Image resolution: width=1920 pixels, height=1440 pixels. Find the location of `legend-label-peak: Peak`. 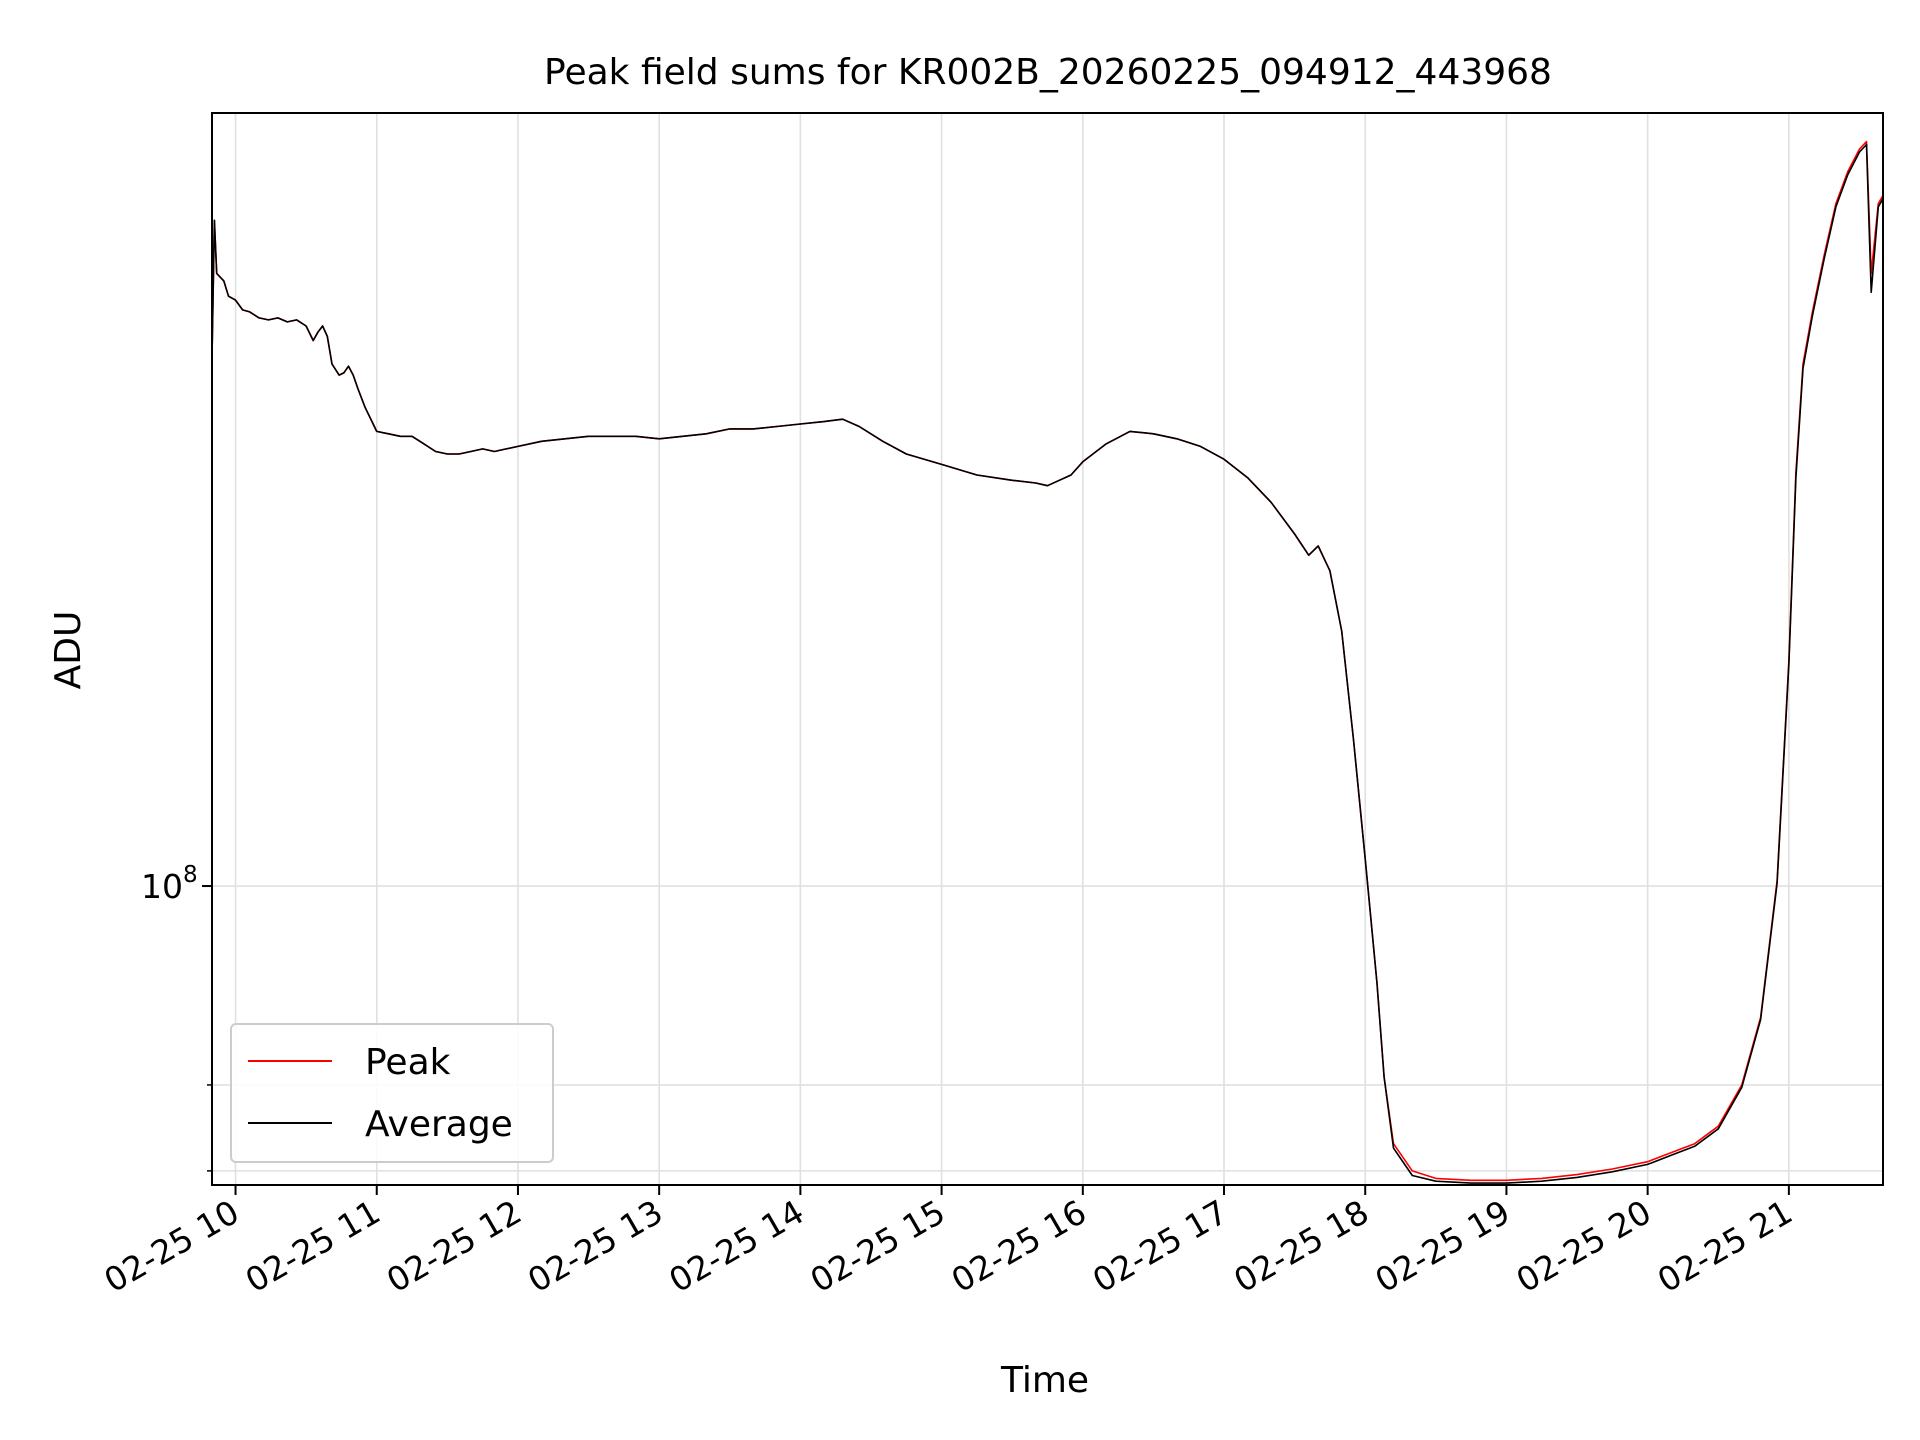

legend-label-peak: Peak is located at coordinates (408, 1062).